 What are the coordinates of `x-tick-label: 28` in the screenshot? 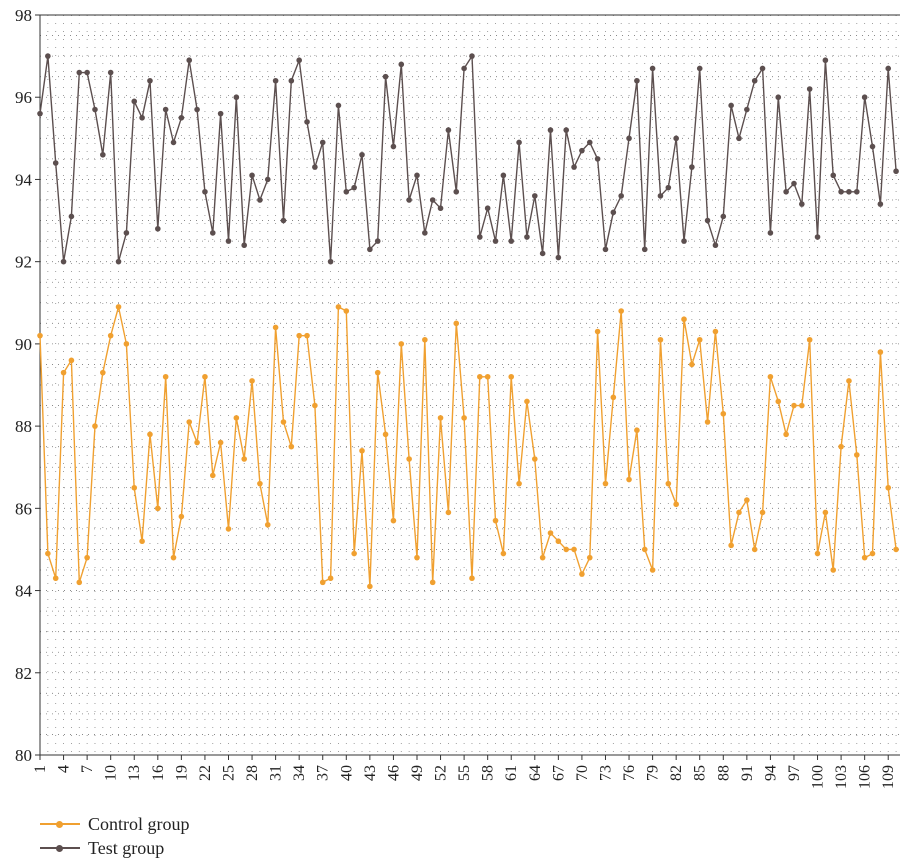 It's located at (252, 773).